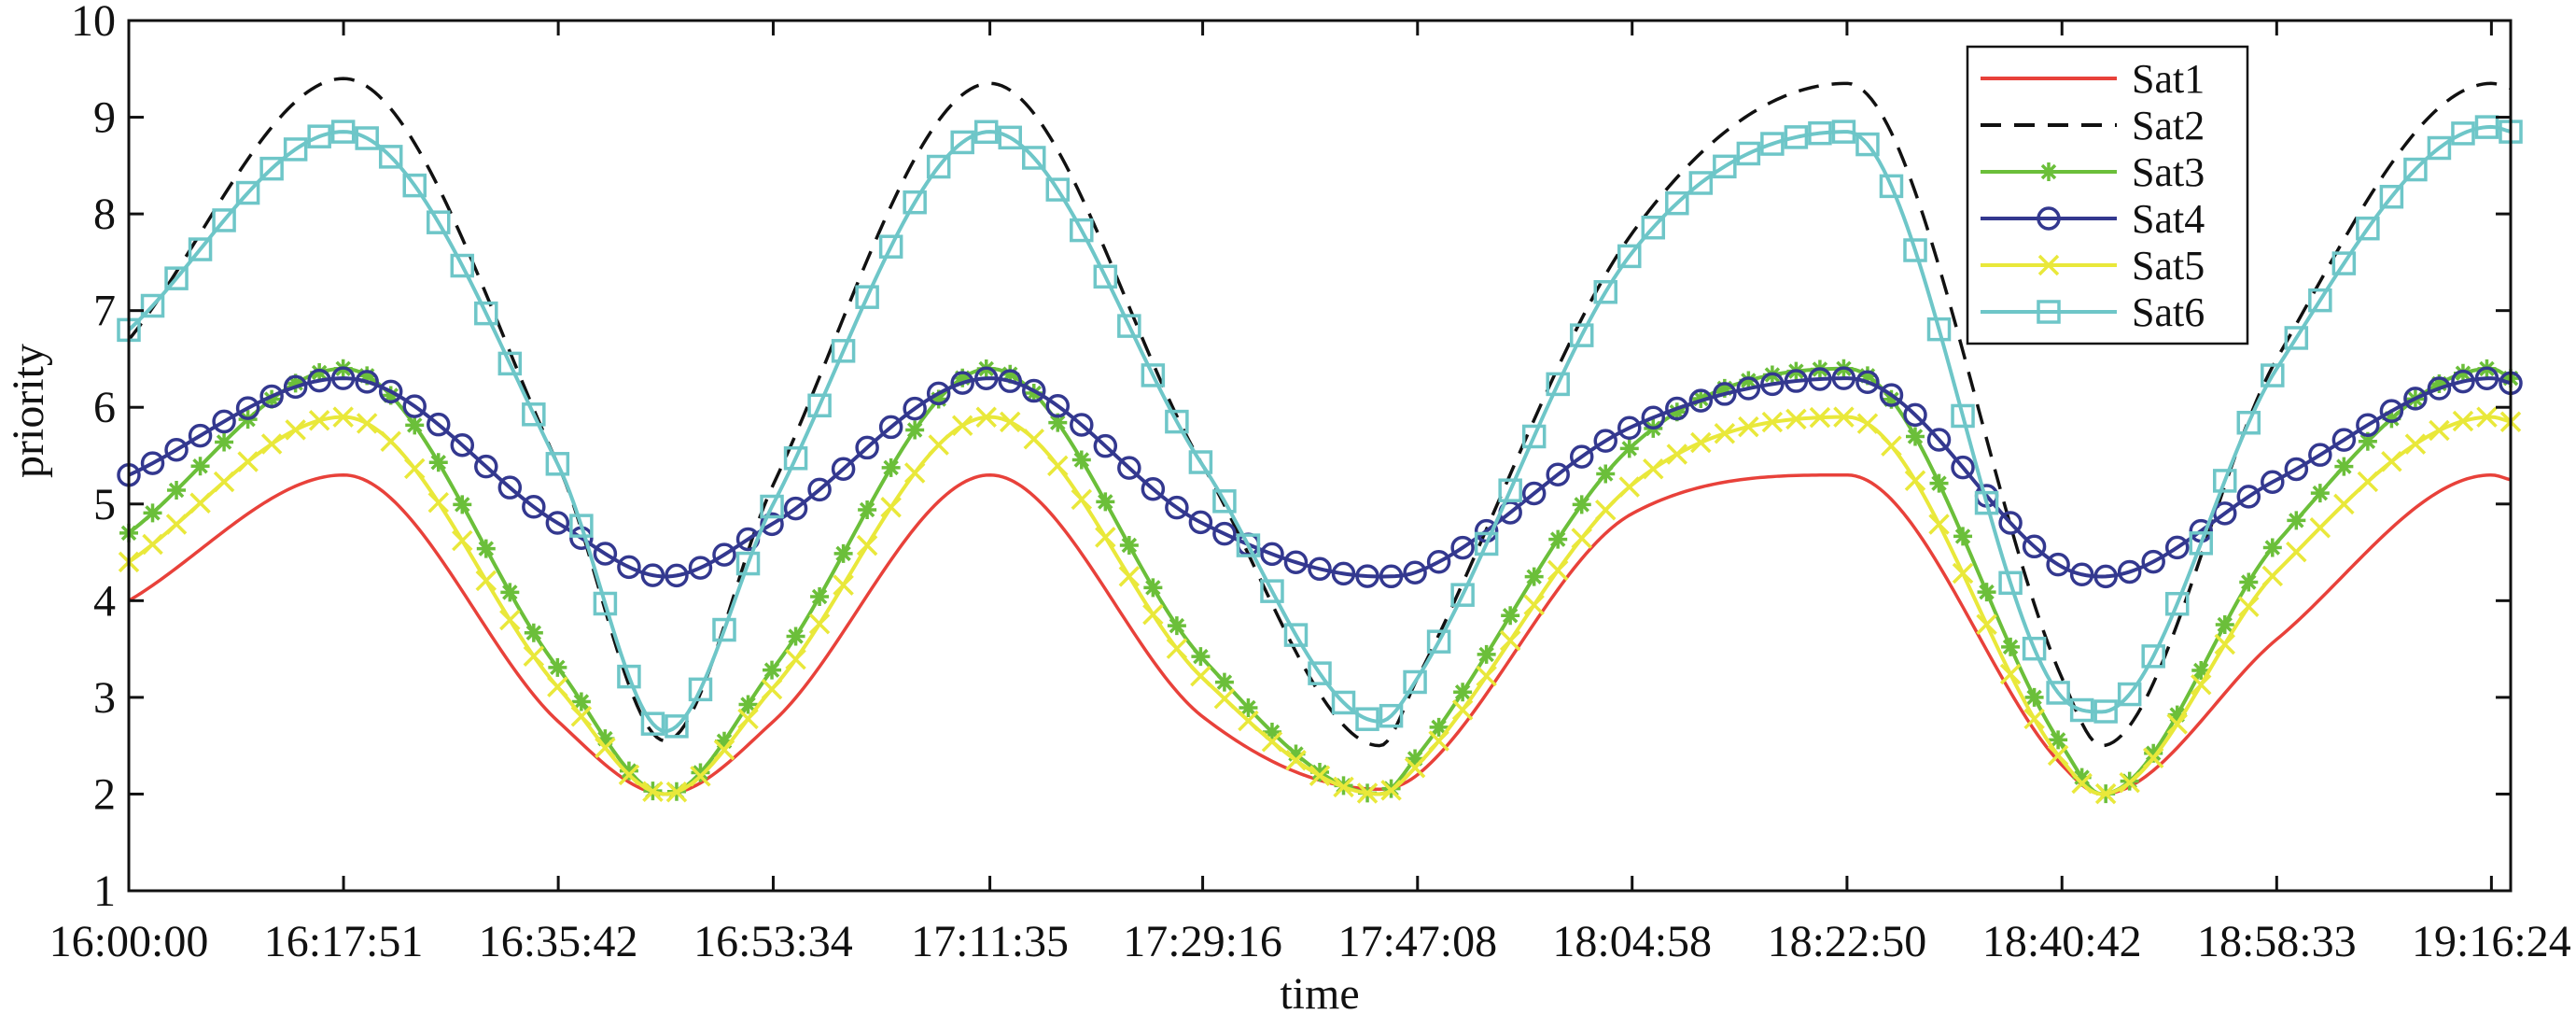 The image size is (2576, 1014). I want to click on legend-label: Sat6, so click(2168, 312).